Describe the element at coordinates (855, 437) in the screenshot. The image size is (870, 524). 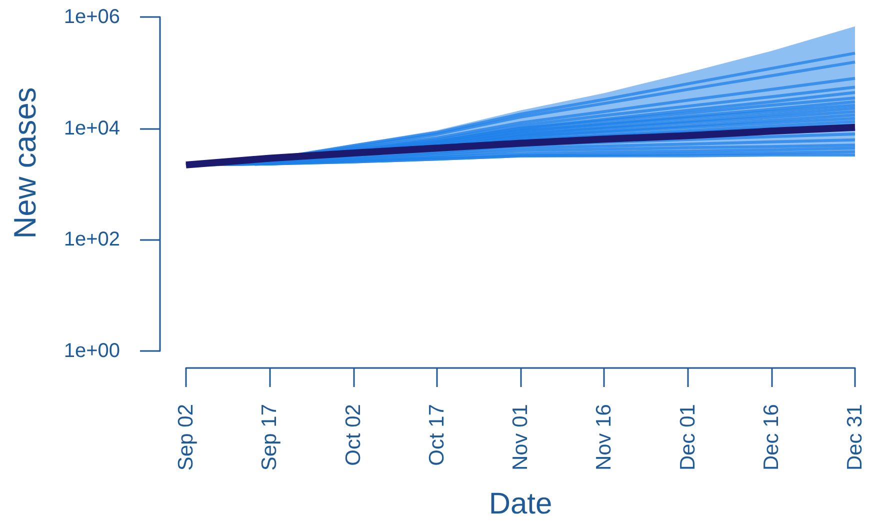
I see `x-tick-label: Dec 31` at that location.